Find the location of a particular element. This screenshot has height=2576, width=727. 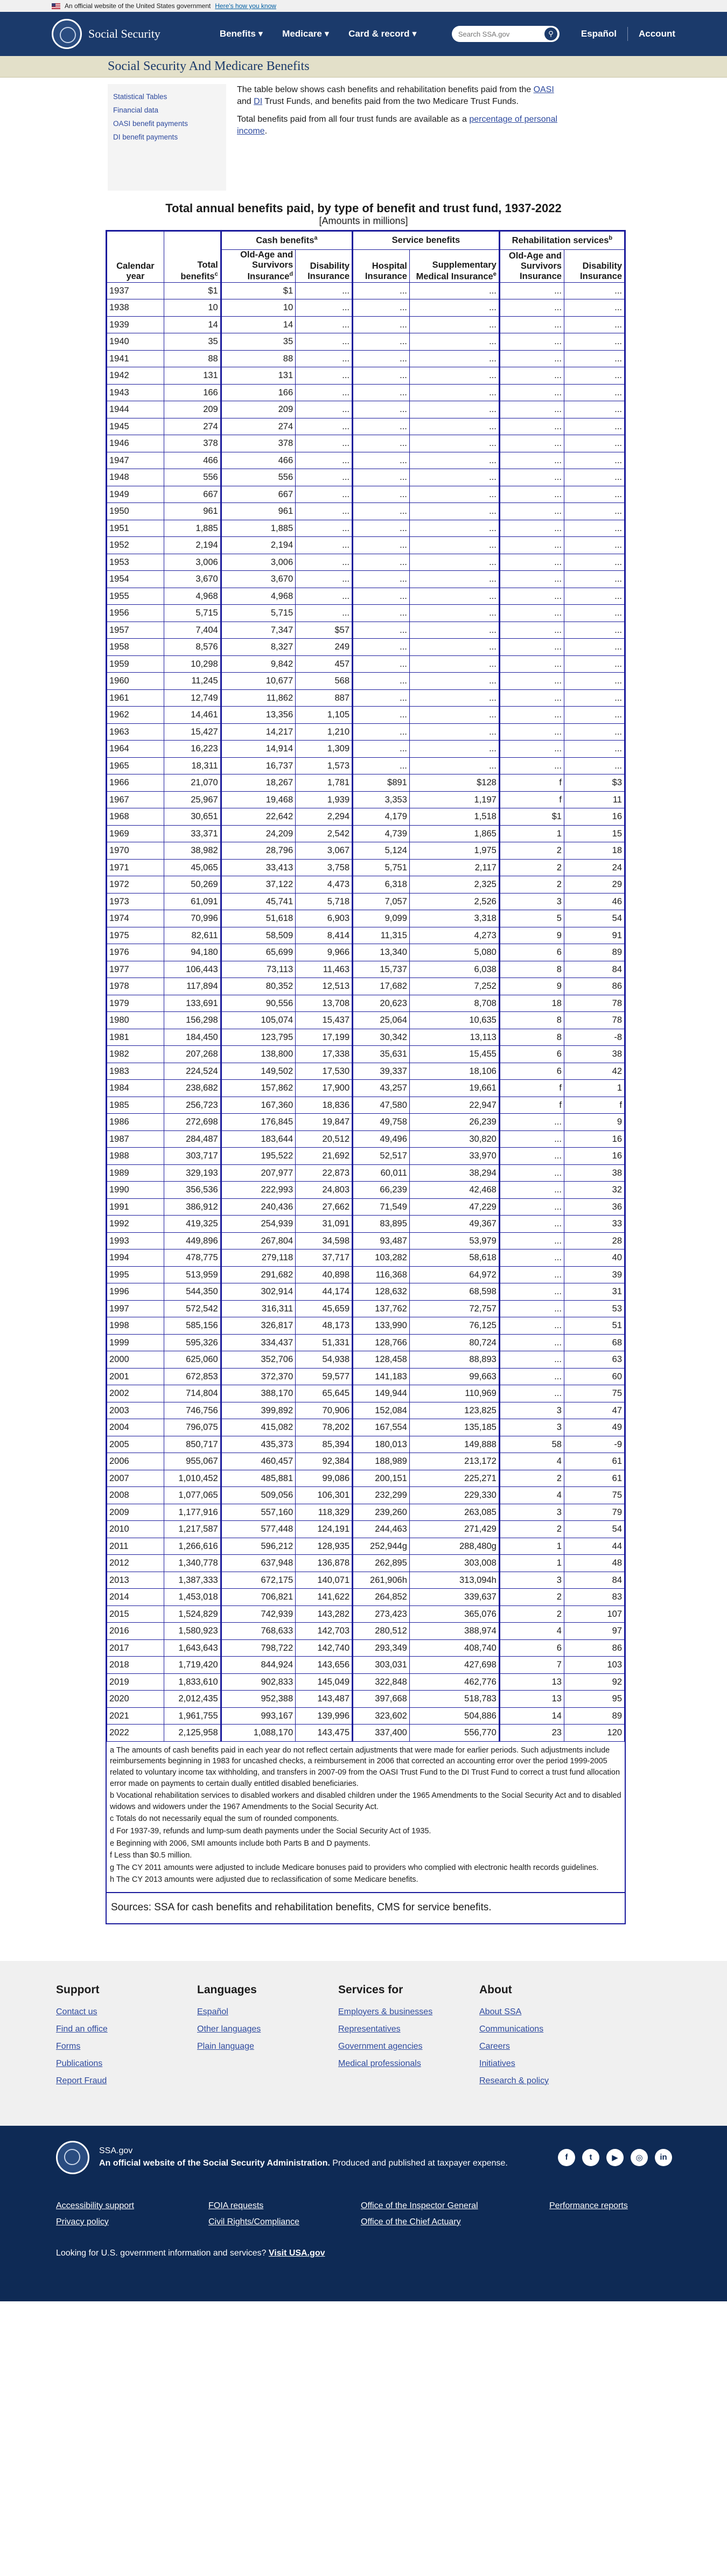

cell-year: 2022 is located at coordinates (135, 1733).